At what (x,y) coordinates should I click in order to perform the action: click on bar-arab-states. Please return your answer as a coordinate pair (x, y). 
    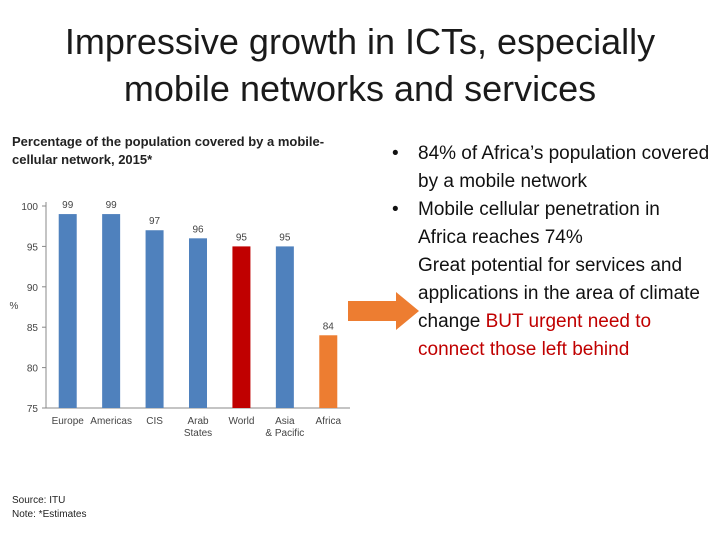
    Looking at the image, I should click on (198, 323).